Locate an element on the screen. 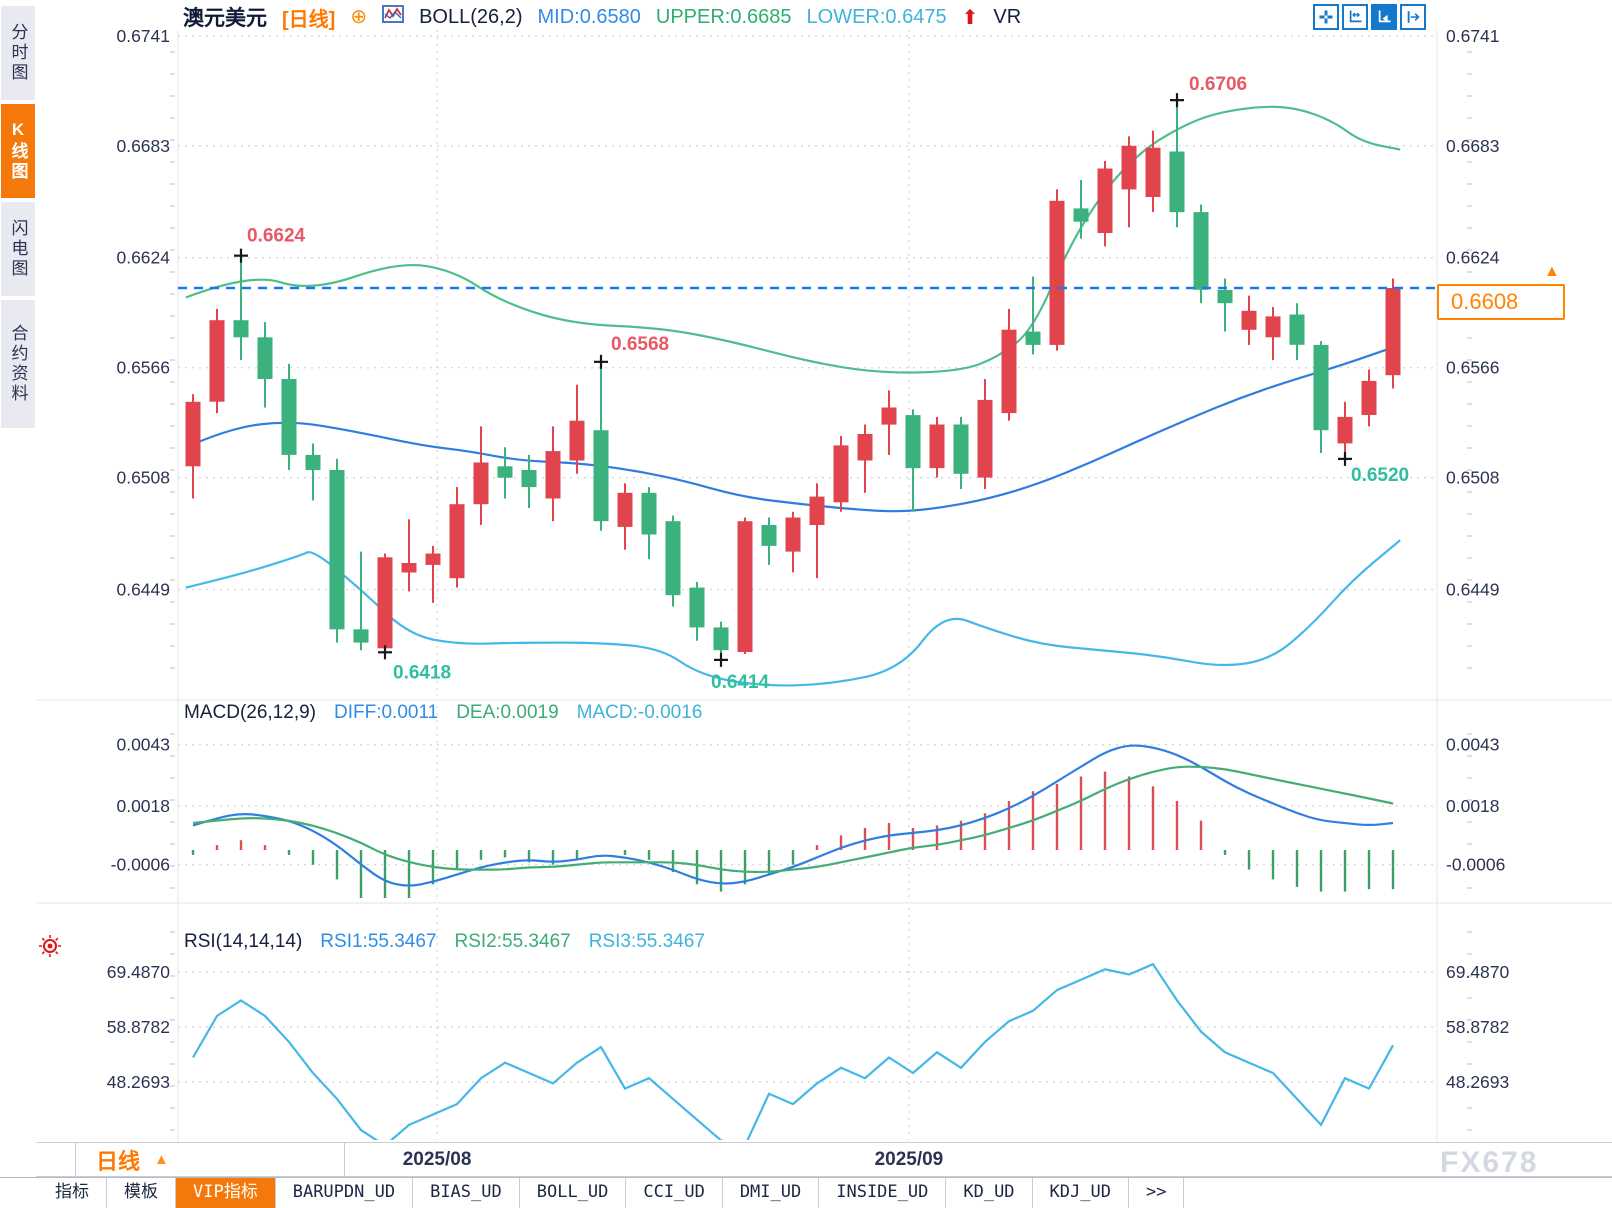  pan-right-icon is located at coordinates (1413, 17).